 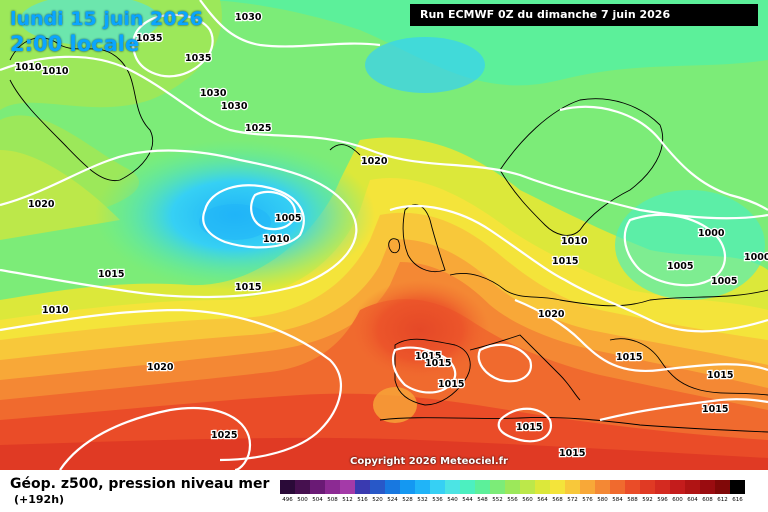 I want to click on color-scale-label: 616, so click(x=737, y=500).